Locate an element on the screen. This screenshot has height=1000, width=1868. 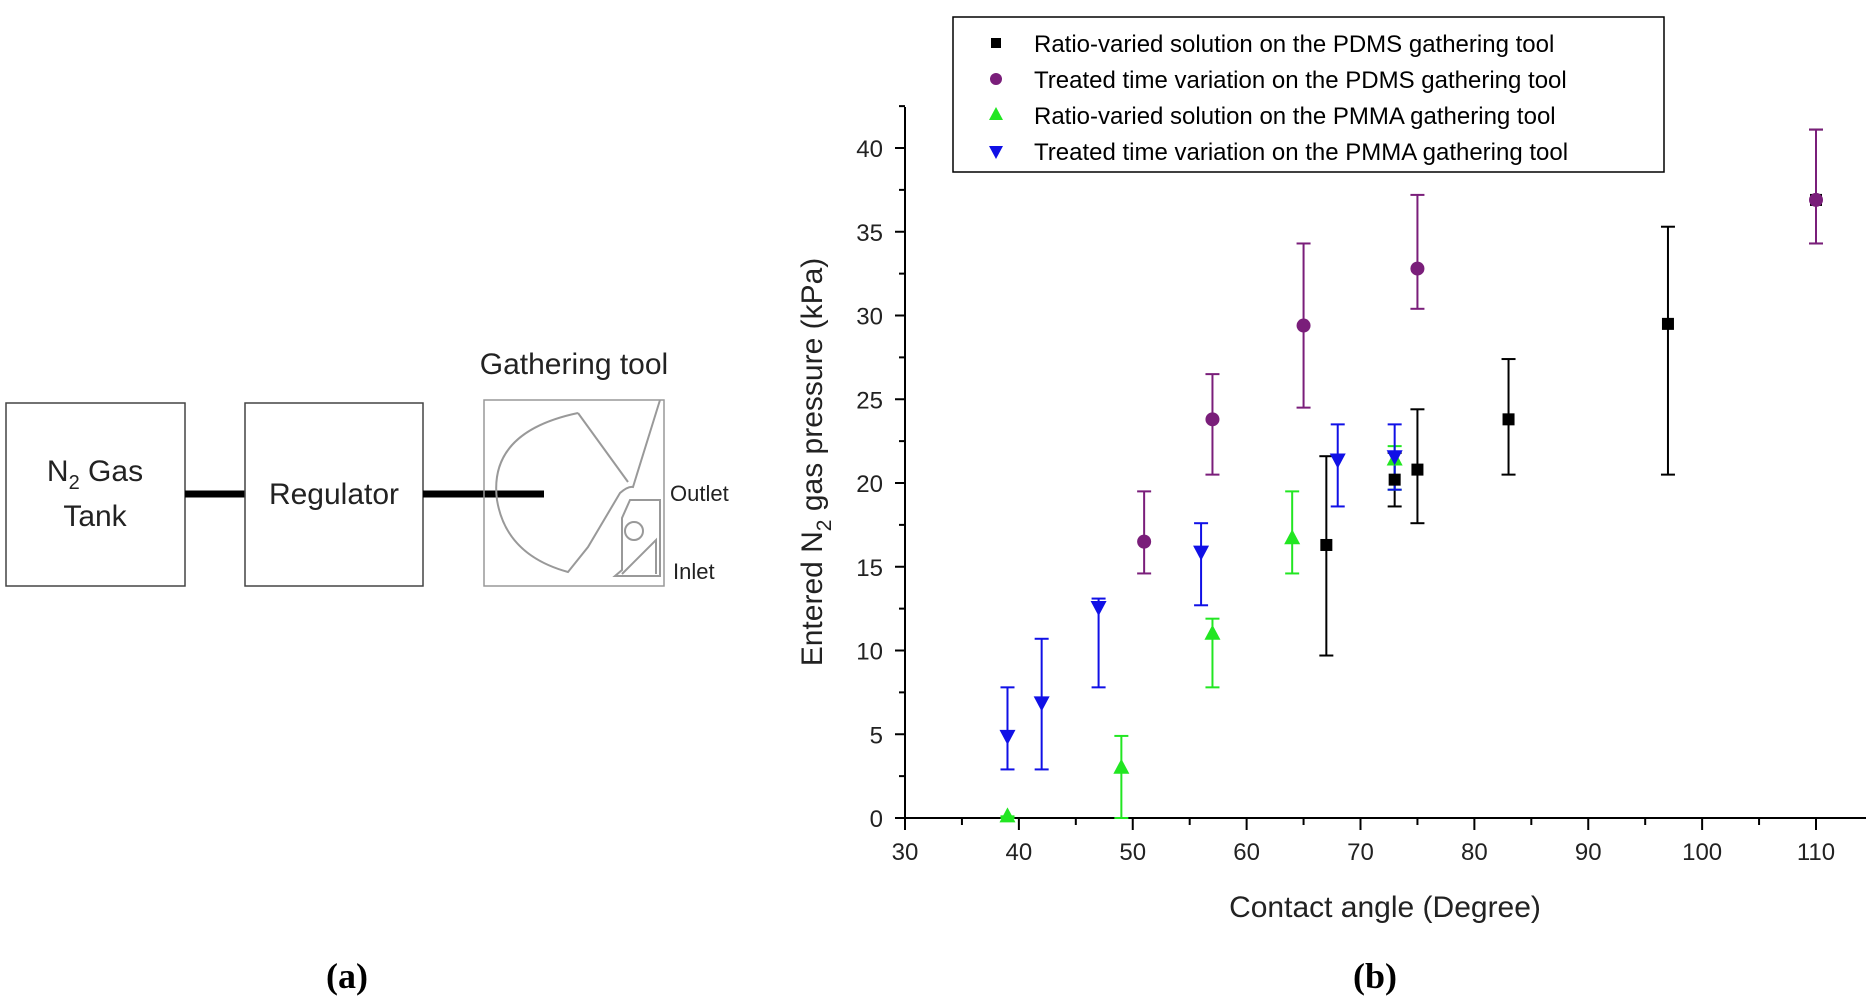
x-axis-label: Contact angle (Degree) is located at coordinates (1385, 907).